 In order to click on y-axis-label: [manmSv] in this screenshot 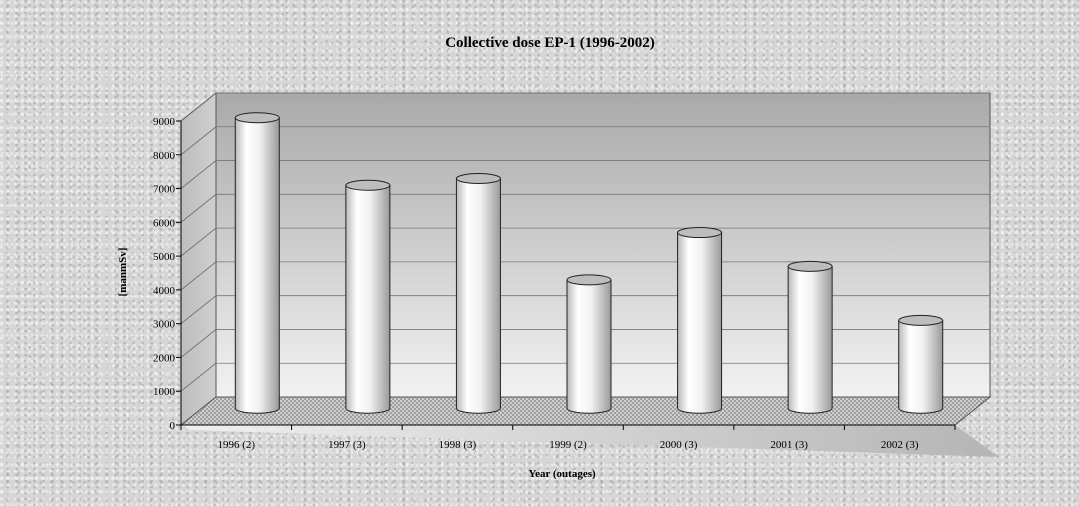, I will do `click(123, 272)`.